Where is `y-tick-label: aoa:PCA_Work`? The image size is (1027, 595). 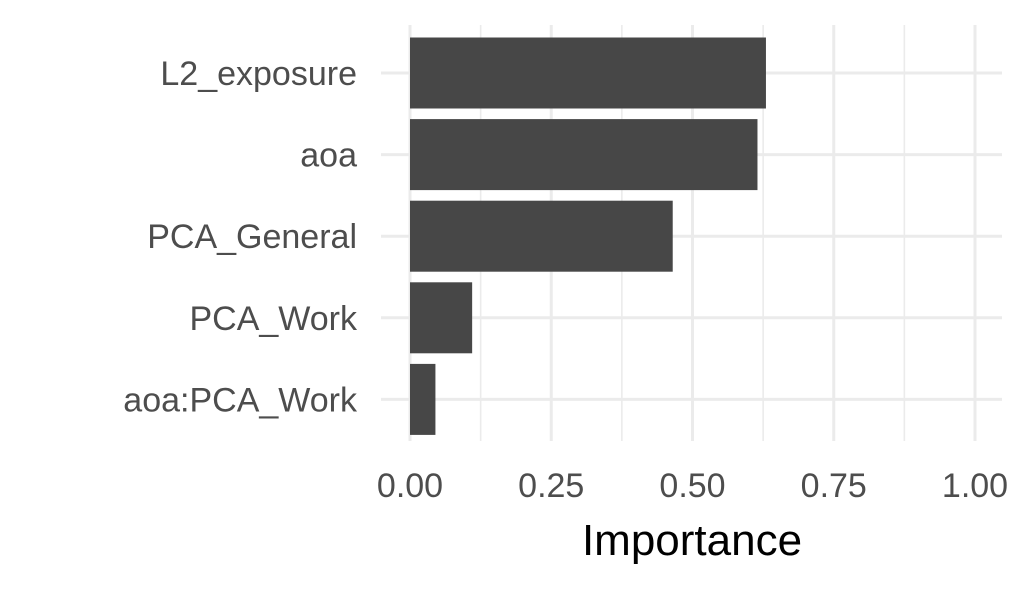 y-tick-label: aoa:PCA_Work is located at coordinates (240, 400).